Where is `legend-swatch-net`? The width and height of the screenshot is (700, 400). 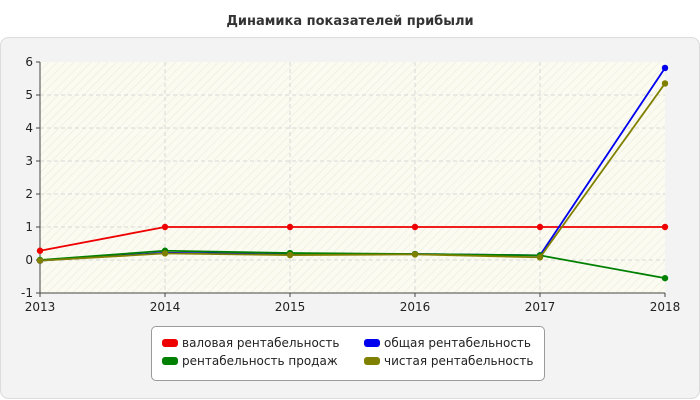
legend-swatch-net is located at coordinates (372, 361).